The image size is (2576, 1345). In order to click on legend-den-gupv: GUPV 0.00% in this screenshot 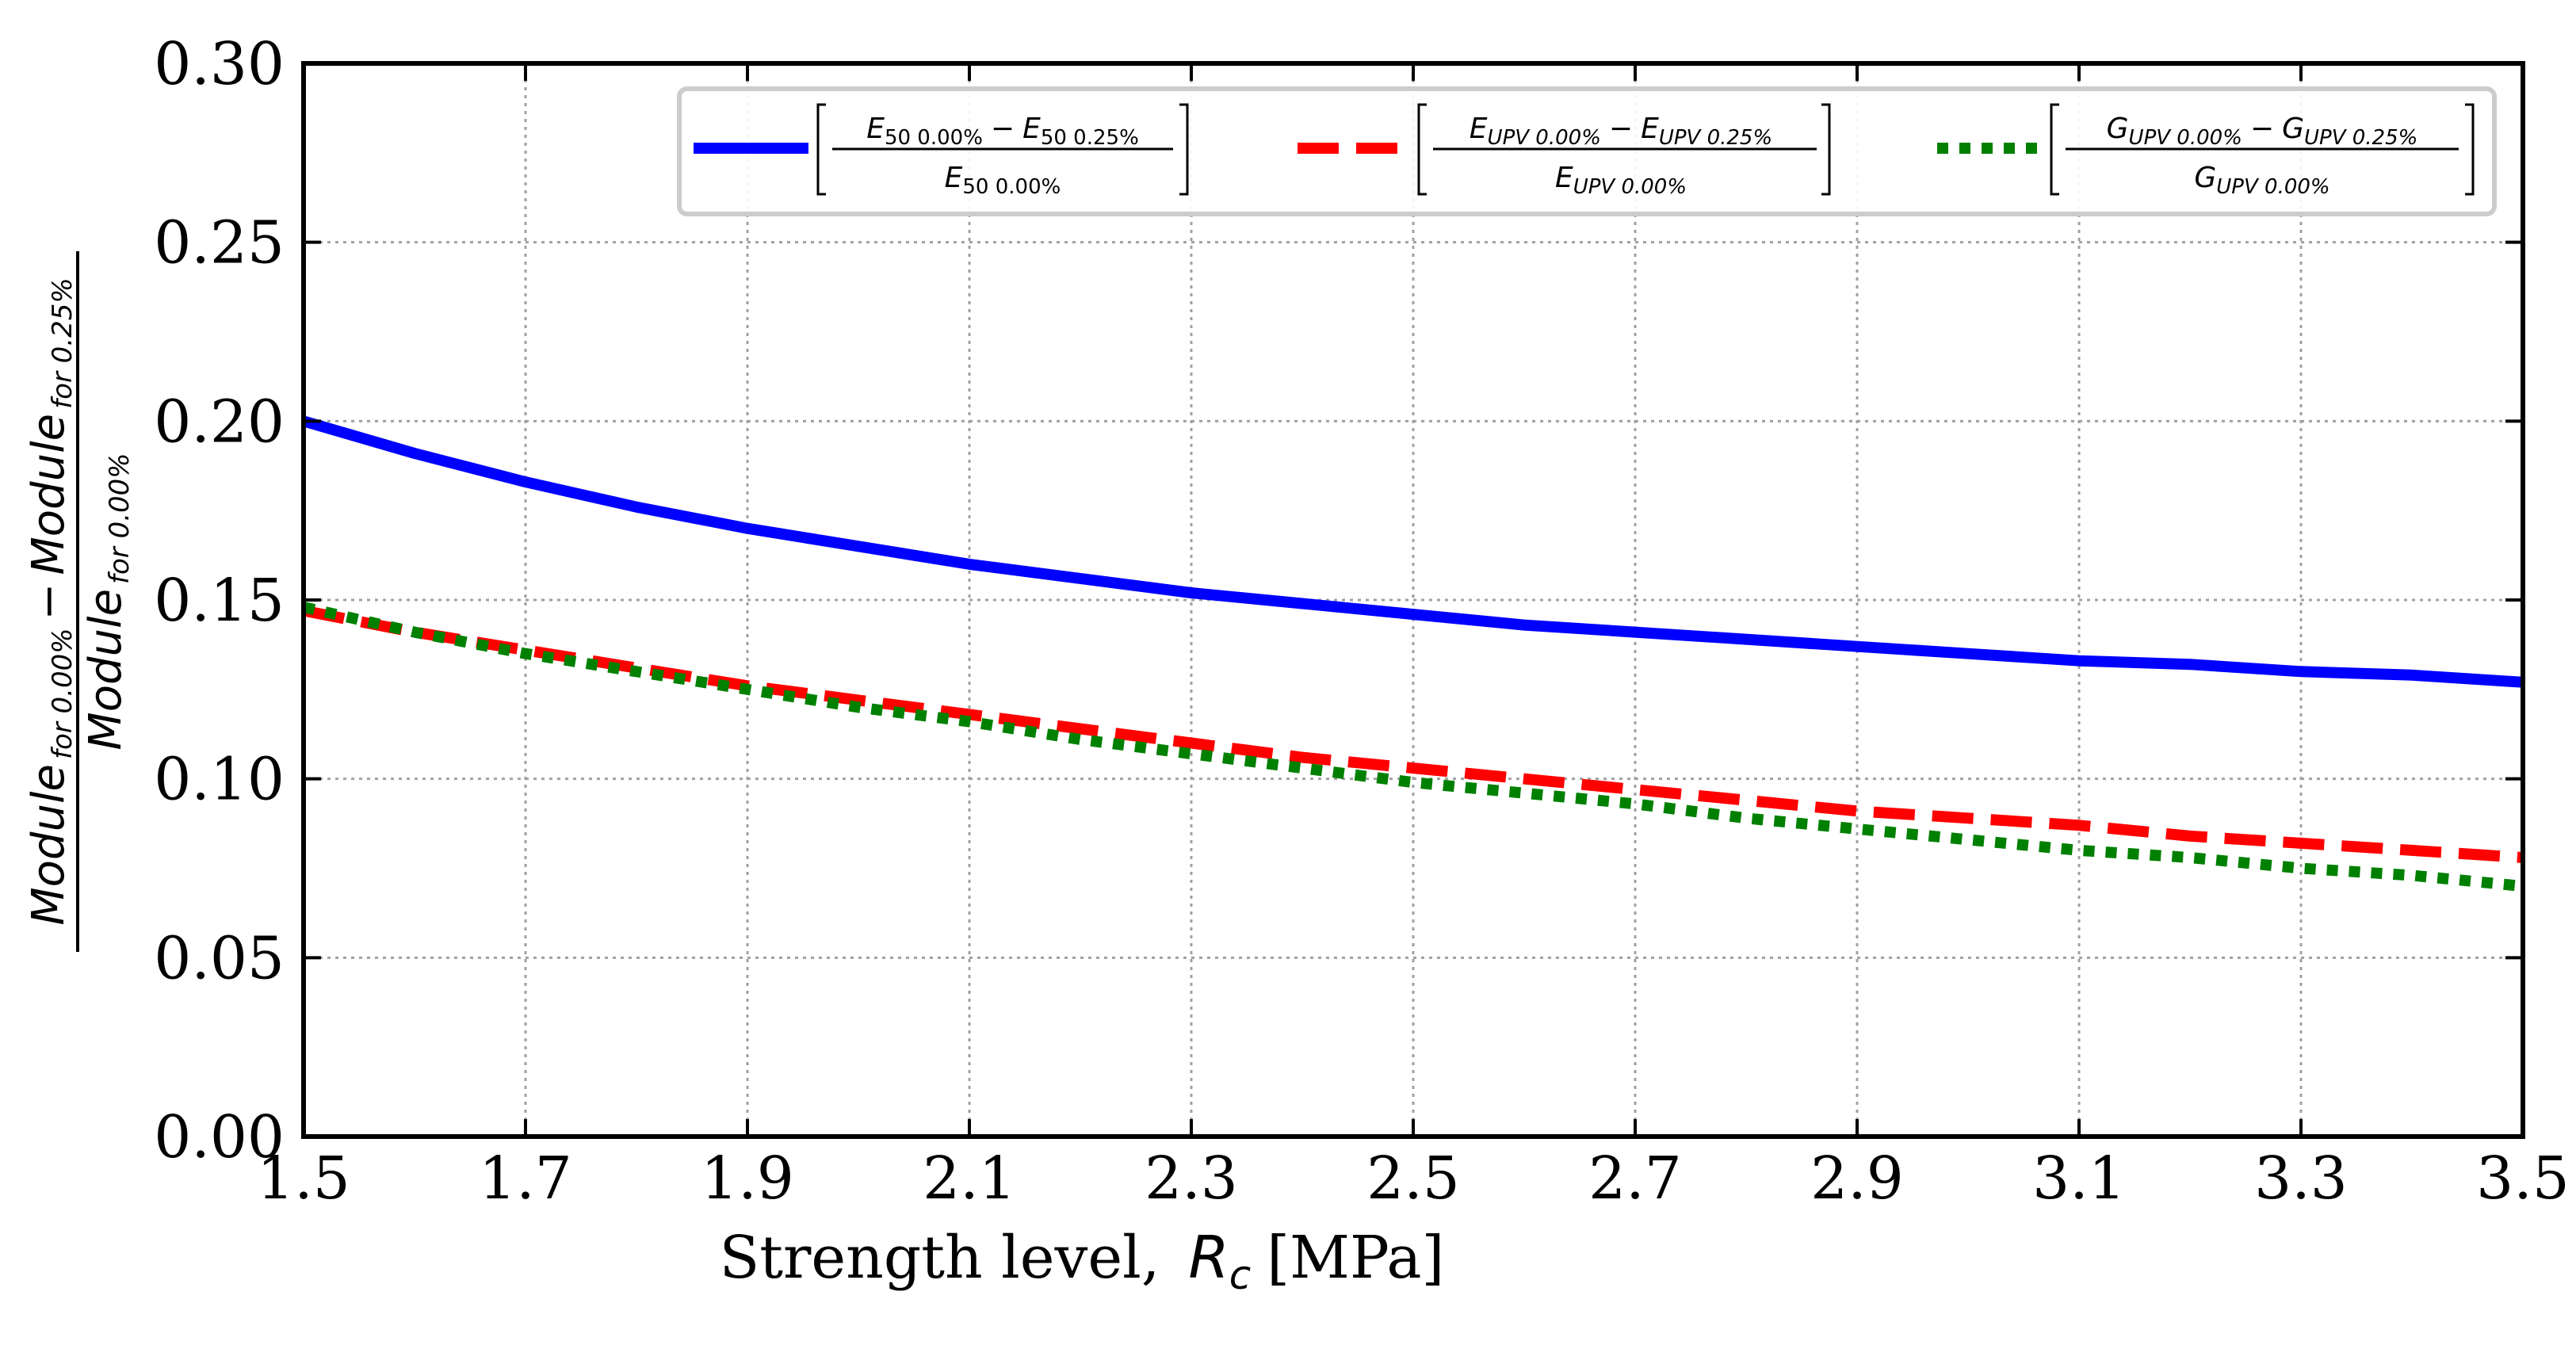, I will do `click(2261, 180)`.